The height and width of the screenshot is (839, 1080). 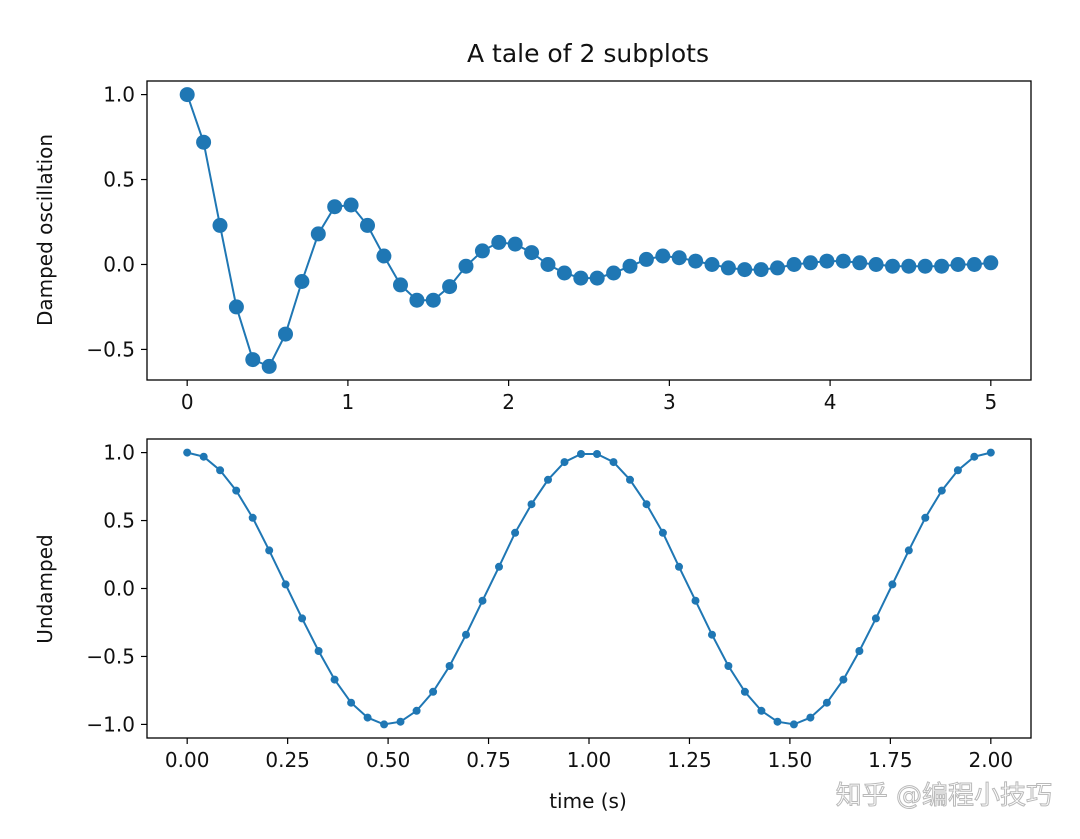 What do you see at coordinates (790, 760) in the screenshot?
I see `x-tick-label: 1.50` at bounding box center [790, 760].